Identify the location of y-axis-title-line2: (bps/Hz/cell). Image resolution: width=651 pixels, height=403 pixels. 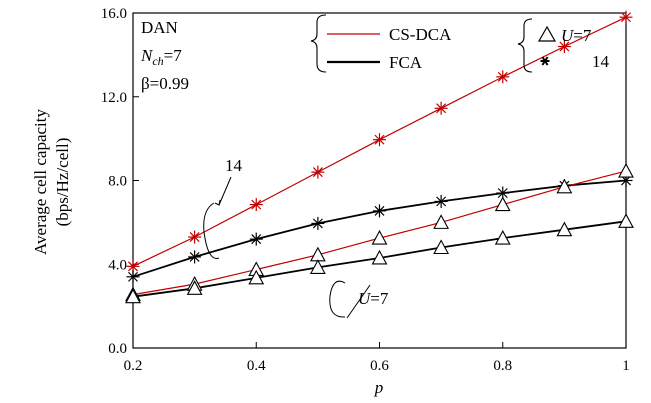
(62, 182).